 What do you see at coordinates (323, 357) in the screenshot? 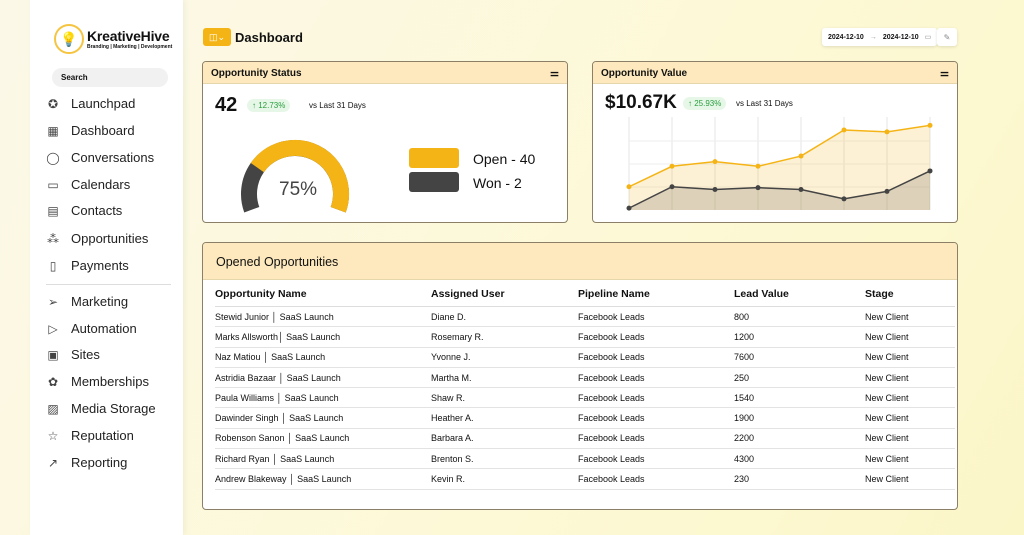
I see `table-cell: Naz Matiou │ SaaS Launch` at bounding box center [323, 357].